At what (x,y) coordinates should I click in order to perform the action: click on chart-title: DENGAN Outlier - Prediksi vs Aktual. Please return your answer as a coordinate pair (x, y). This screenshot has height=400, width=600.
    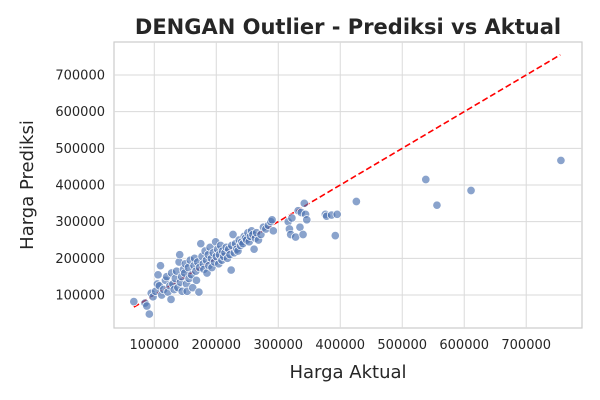
    Looking at the image, I should click on (348, 27).